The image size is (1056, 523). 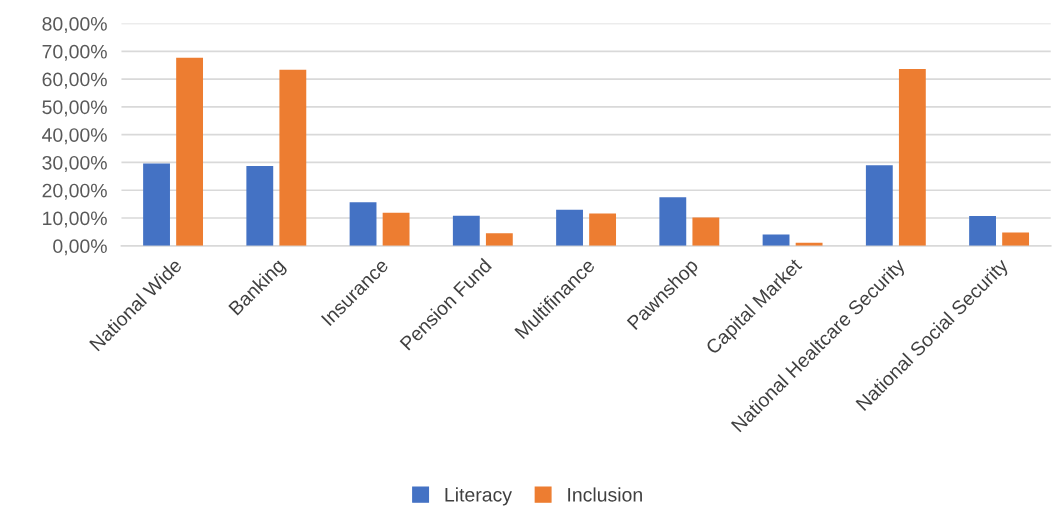 What do you see at coordinates (74, 191) in the screenshot?
I see `y-tick-label: 20,00%` at bounding box center [74, 191].